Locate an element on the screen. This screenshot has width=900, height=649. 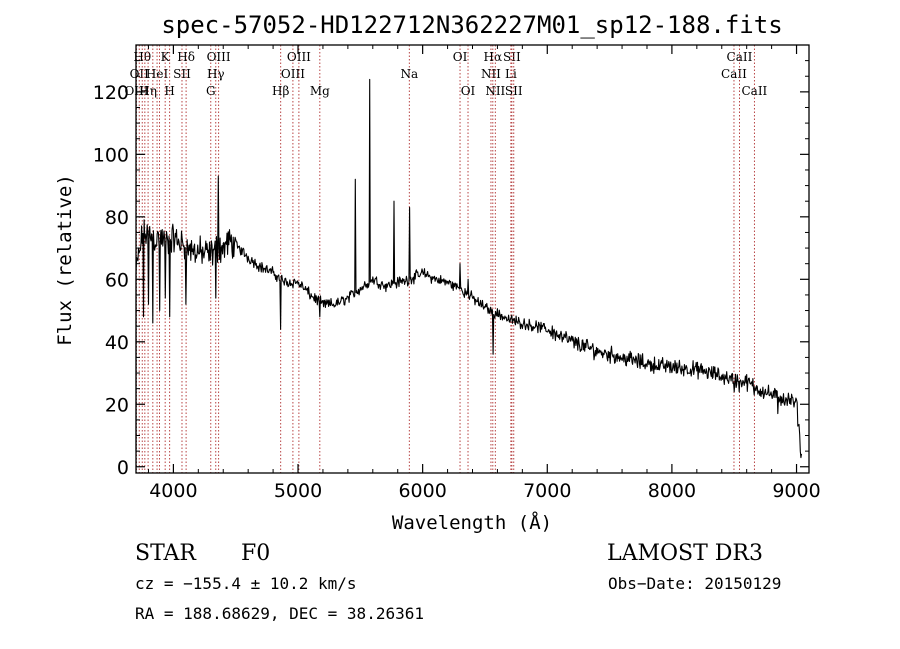
object-subclass: F0 is located at coordinates (255, 553).